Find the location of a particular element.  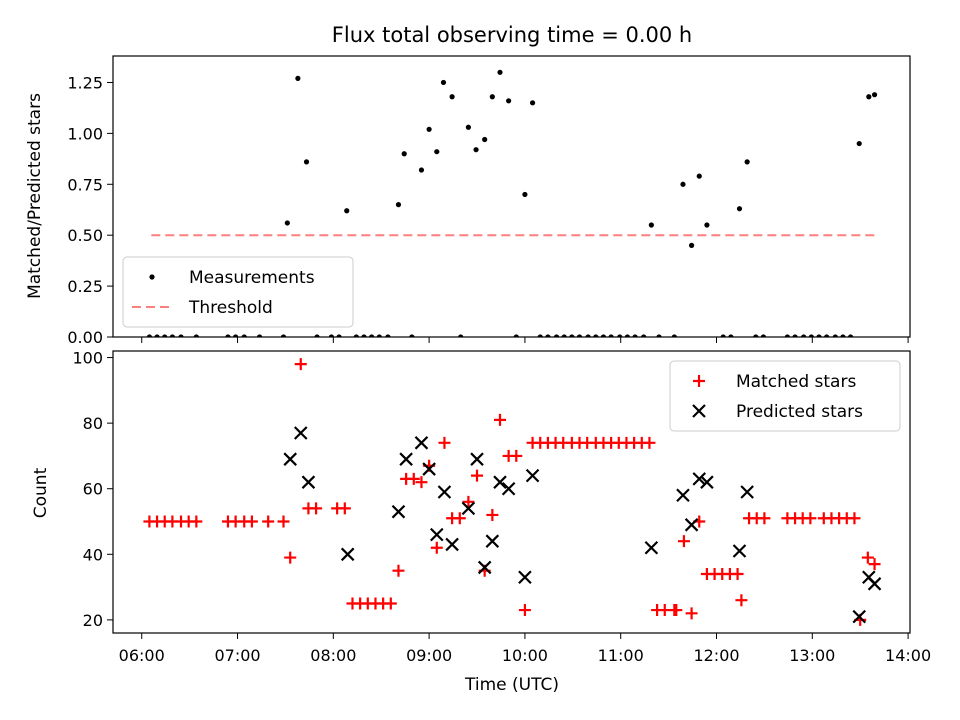

y-tick-label: 0.00 is located at coordinates (85, 337).